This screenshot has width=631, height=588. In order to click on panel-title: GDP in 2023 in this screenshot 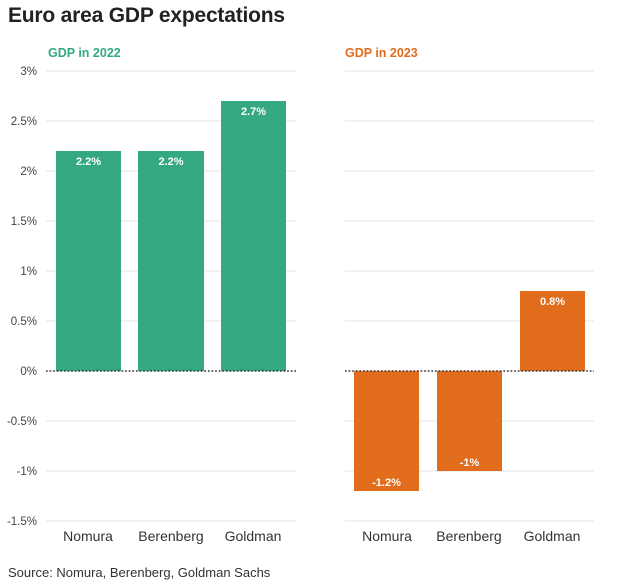, I will do `click(381, 53)`.